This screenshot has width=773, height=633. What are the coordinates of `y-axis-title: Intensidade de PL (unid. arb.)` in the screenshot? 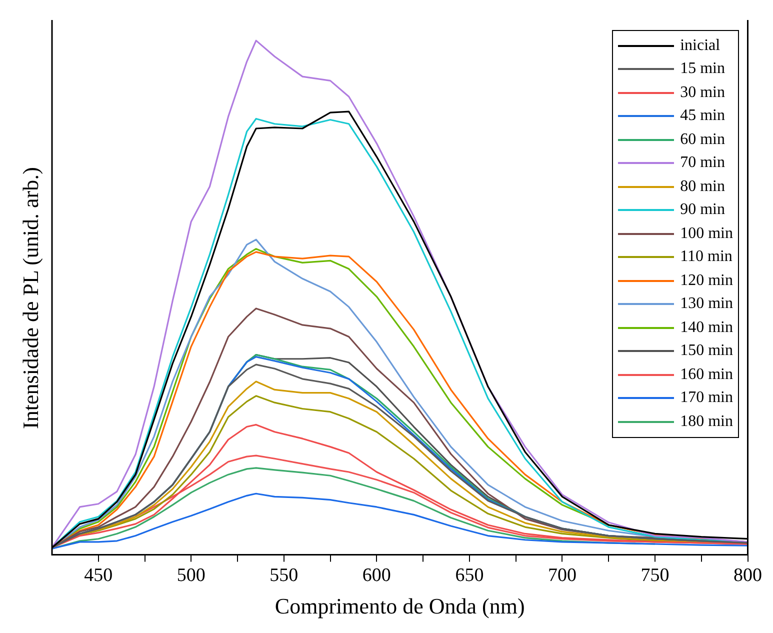 It's located at (31, 298).